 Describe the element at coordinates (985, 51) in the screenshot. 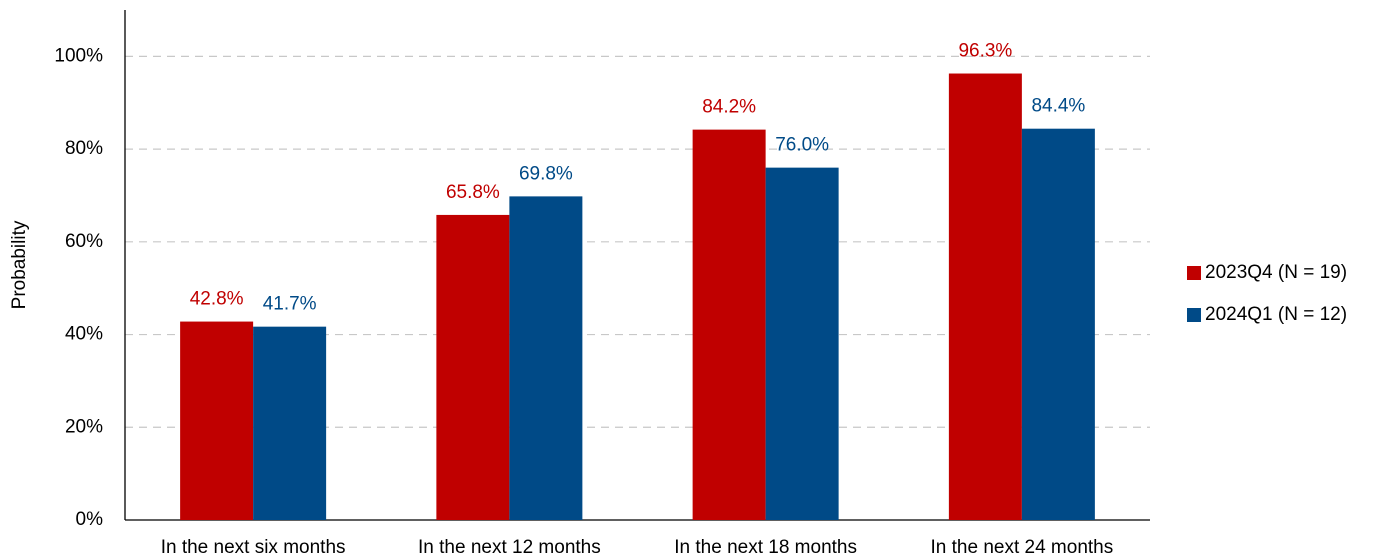

I see `data-label: 96.3%` at that location.